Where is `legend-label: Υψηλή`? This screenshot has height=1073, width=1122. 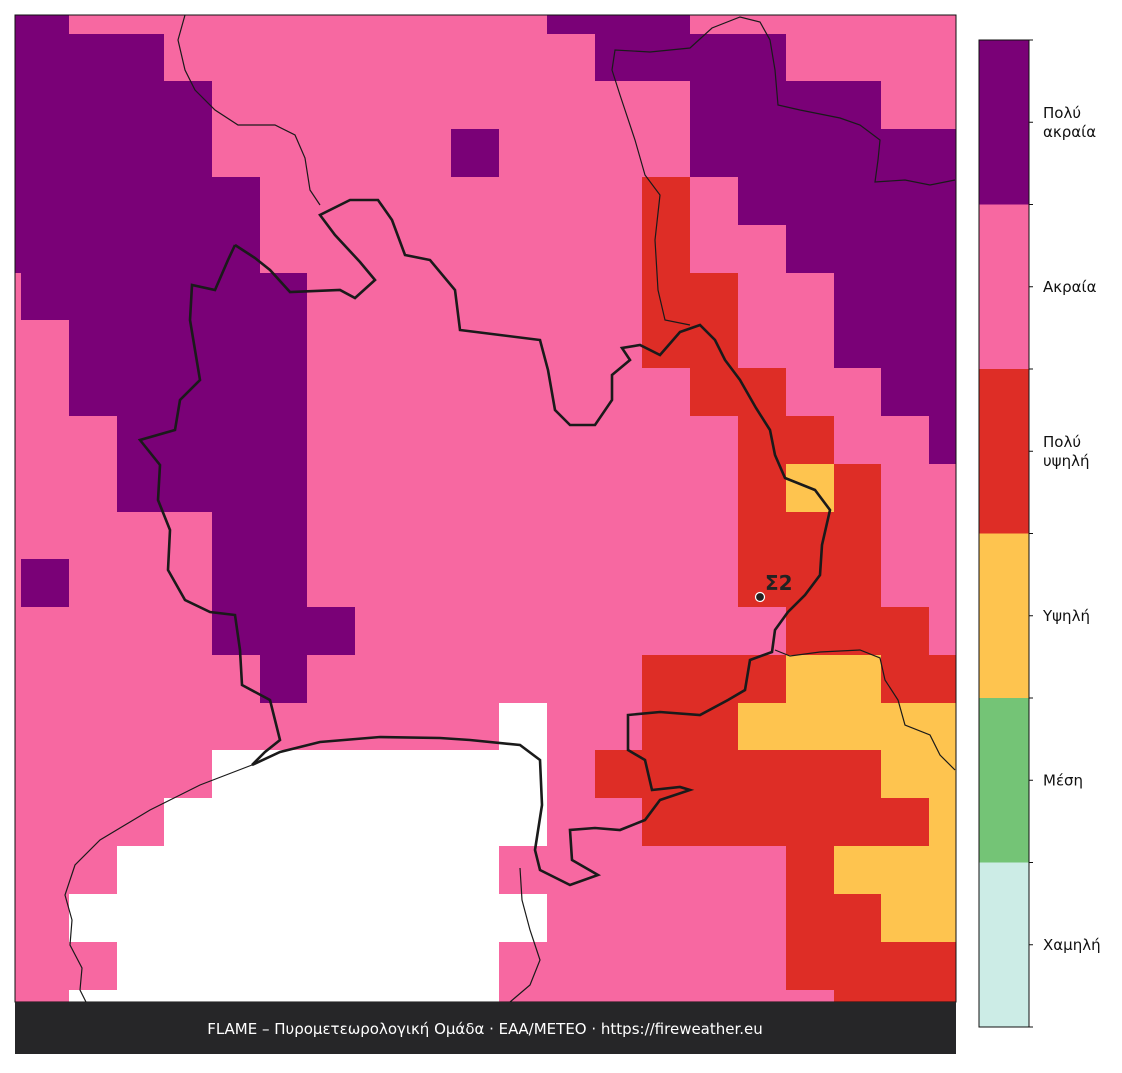 legend-label: Υψηλή is located at coordinates (1066, 616).